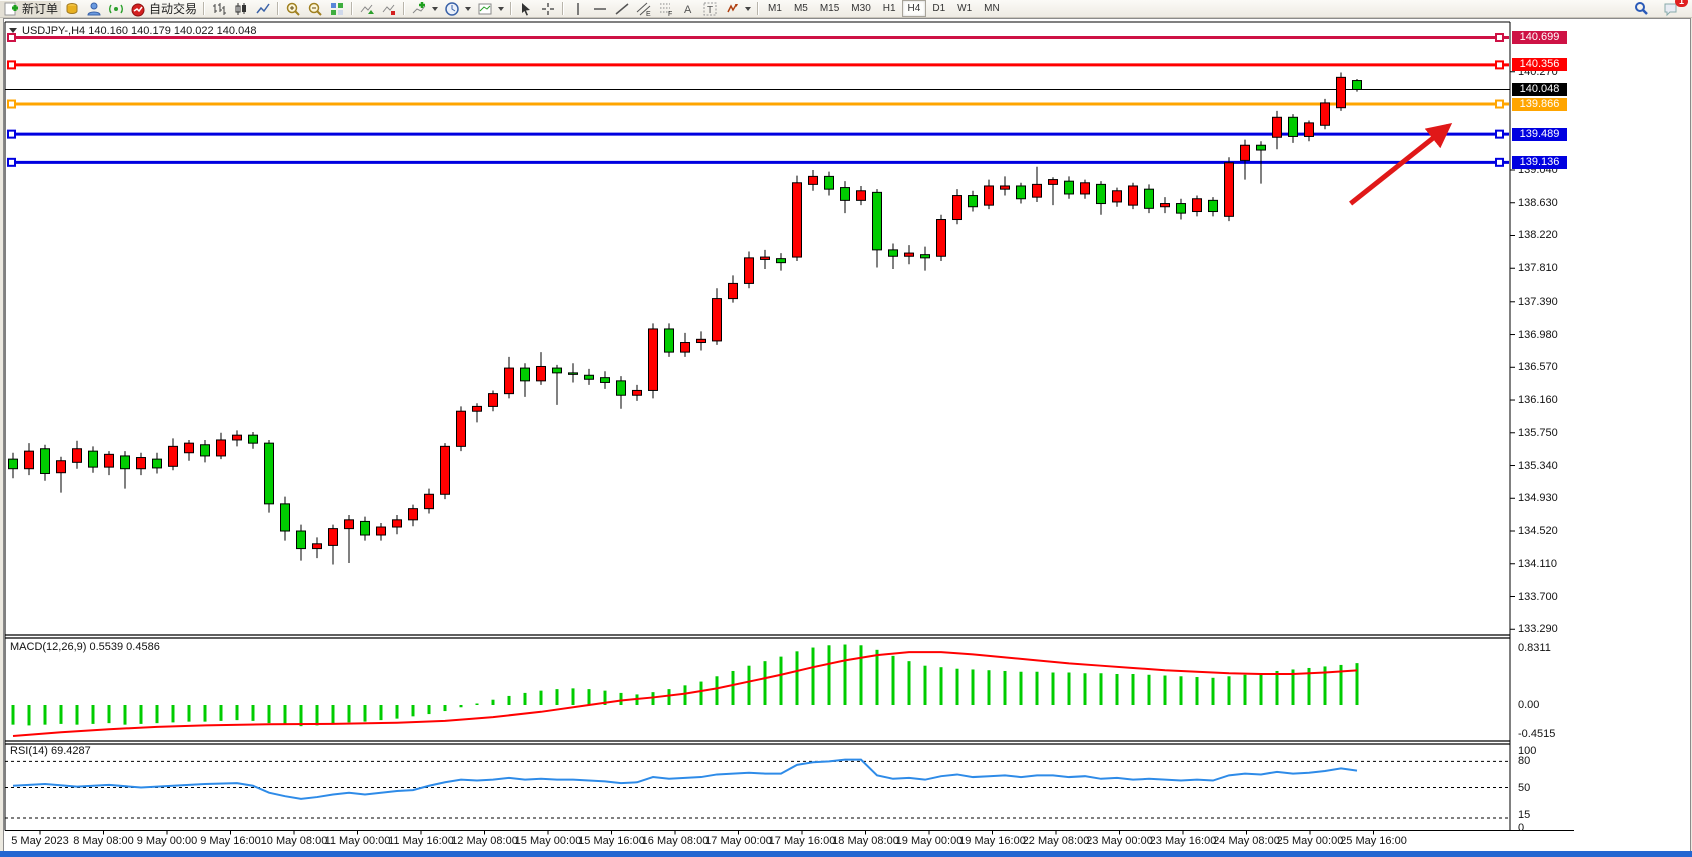 This screenshot has width=1692, height=857. Describe the element at coordinates (748, 8) in the screenshot. I see `arrow-objects-dropdown-caret` at that location.